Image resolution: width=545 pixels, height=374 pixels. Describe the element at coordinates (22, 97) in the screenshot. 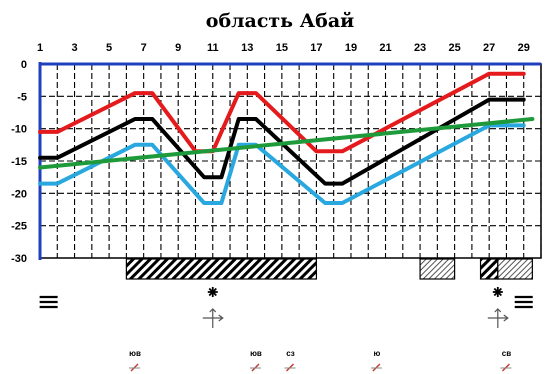

I see `y-tick-label: -5` at that location.